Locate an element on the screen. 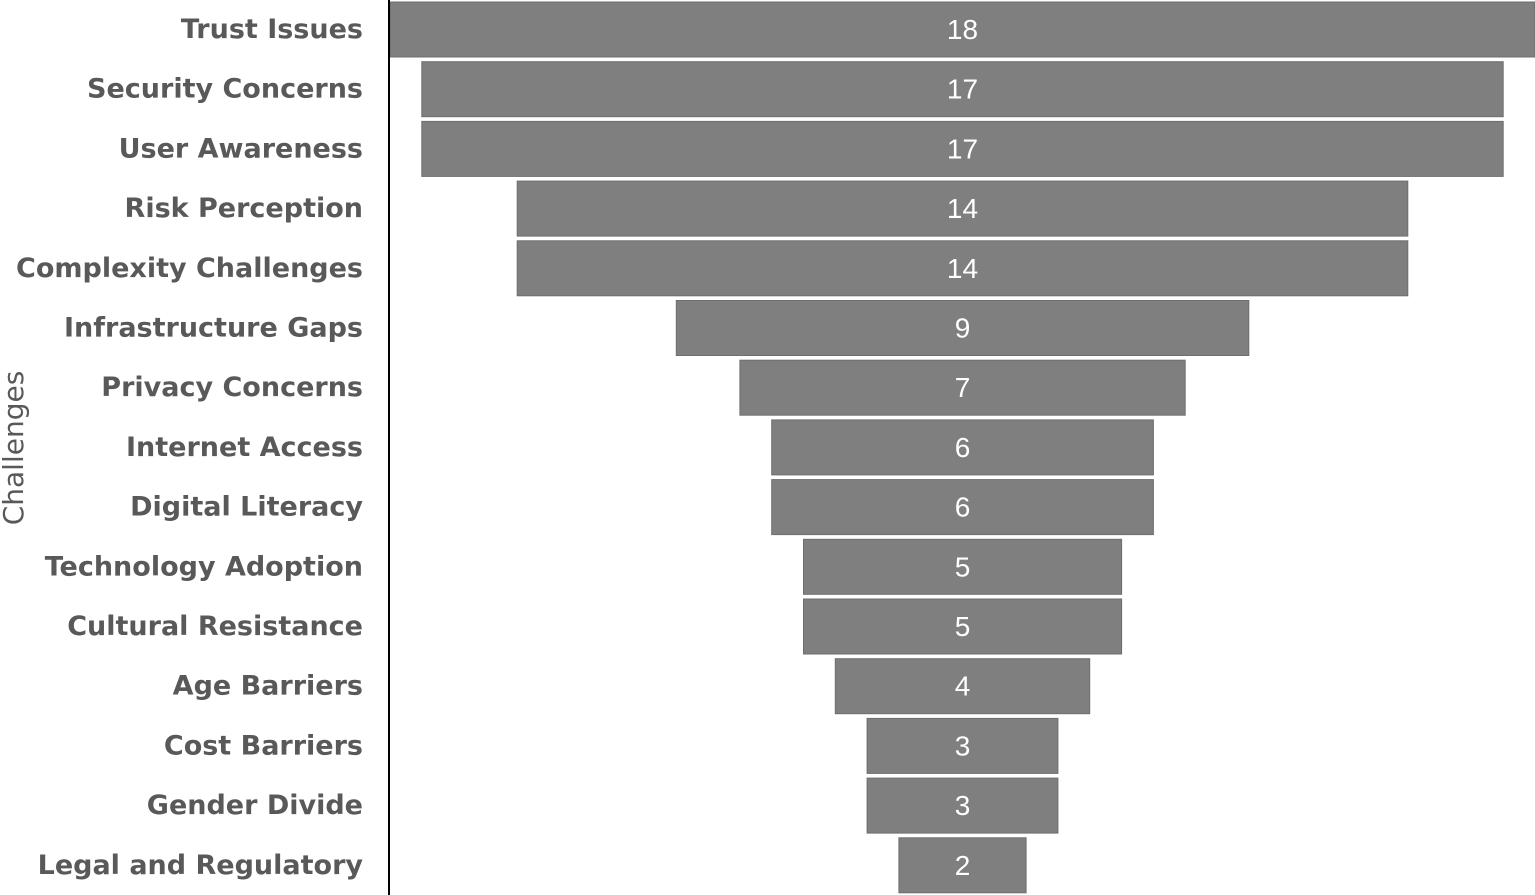  category-tick-label: Age Barriers is located at coordinates (268, 686).